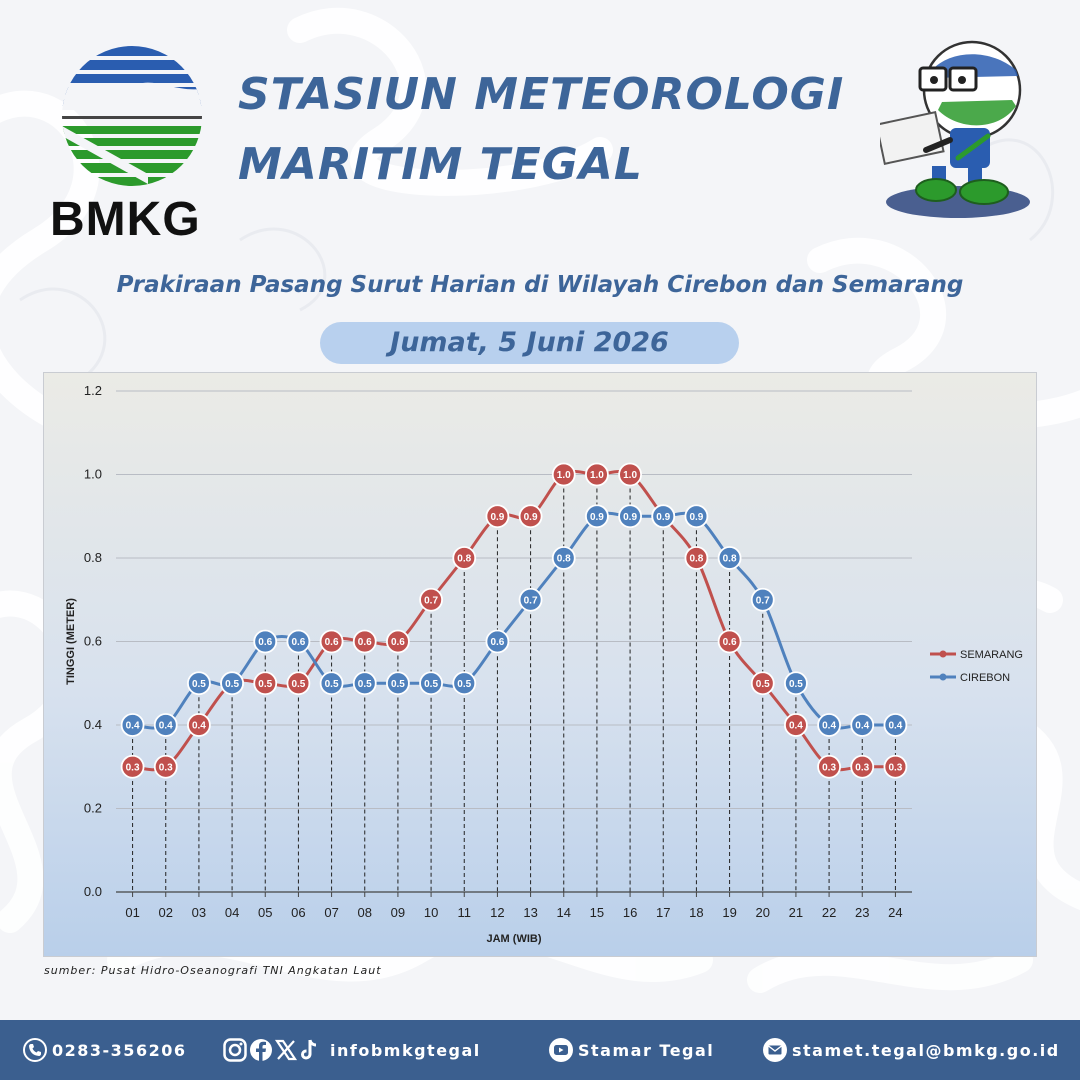 Image resolution: width=1080 pixels, height=1080 pixels. I want to click on footer-phone: 0283-356206, so click(104, 1050).